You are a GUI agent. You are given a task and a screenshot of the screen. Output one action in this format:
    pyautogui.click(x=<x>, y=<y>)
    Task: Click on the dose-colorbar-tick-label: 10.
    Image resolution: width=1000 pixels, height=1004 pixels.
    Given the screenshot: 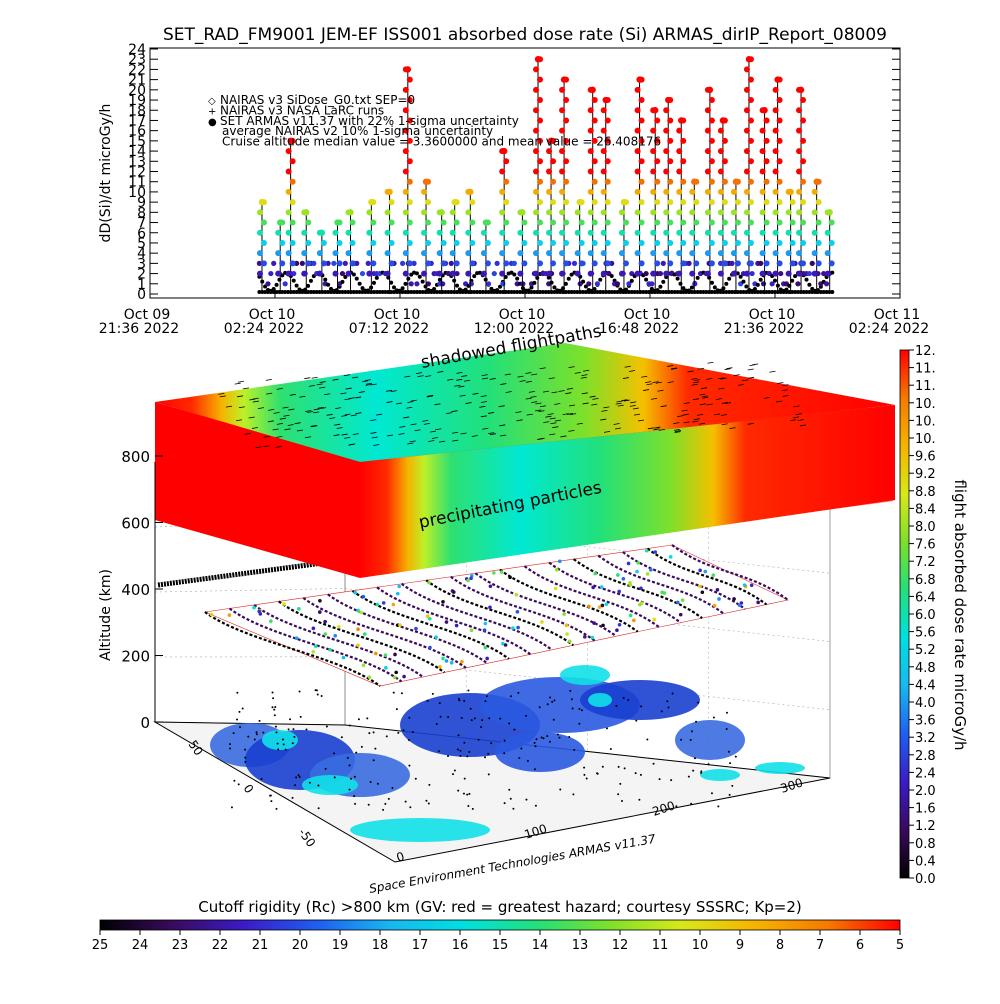 What is the action you would take?
    pyautogui.click(x=925, y=421)
    